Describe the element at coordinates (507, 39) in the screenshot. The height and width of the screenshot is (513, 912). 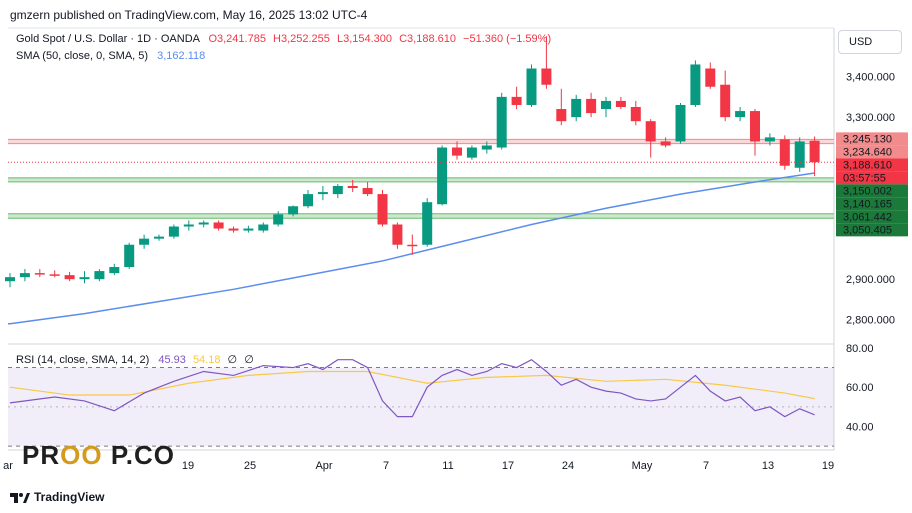
I see `change-value: −51.360 (−1.59%)` at that location.